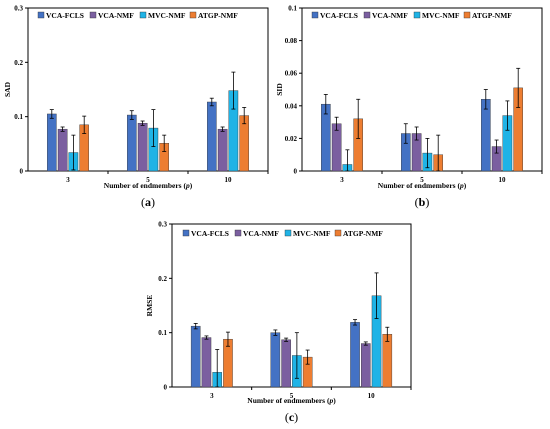  What do you see at coordinates (291, 41) in the screenshot?
I see `y-tick-label: 0.08` at bounding box center [291, 41].